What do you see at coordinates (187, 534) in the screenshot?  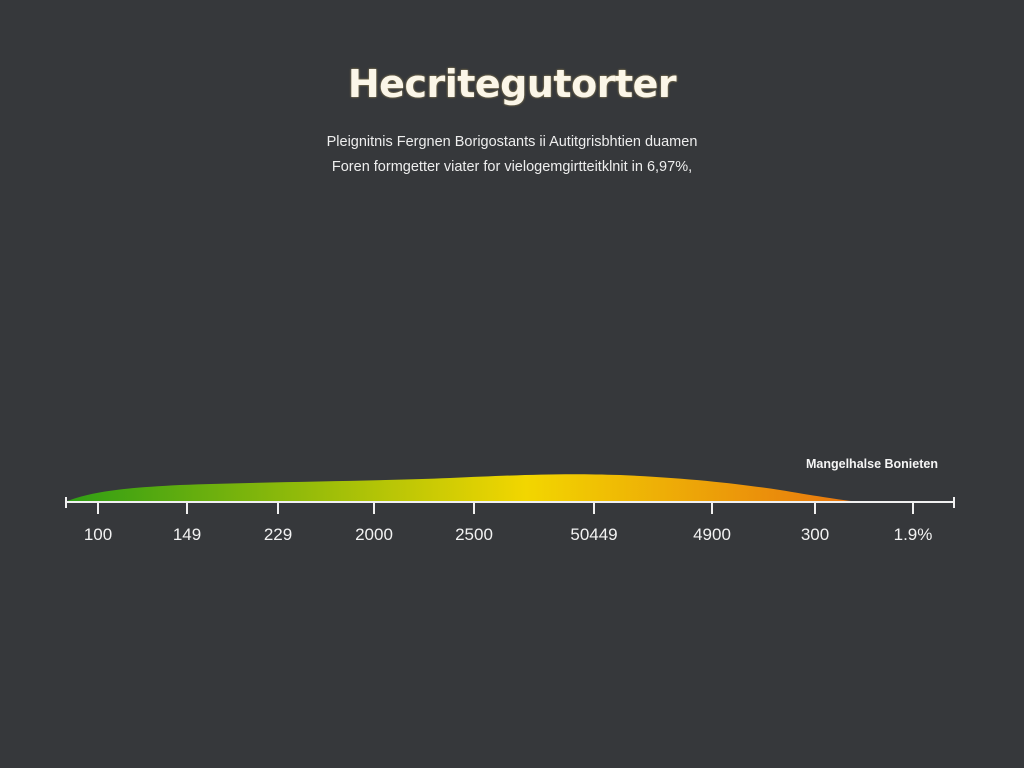 I see `x-tick-label: 149` at bounding box center [187, 534].